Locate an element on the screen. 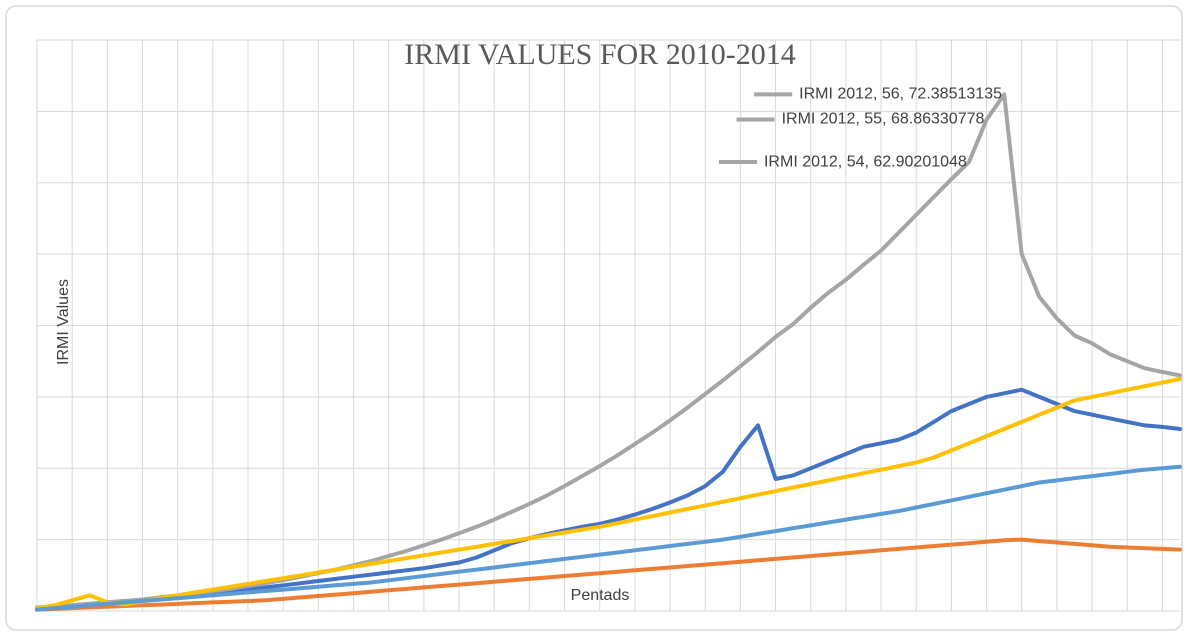  x-axis-label: Pentads is located at coordinates (600, 595).